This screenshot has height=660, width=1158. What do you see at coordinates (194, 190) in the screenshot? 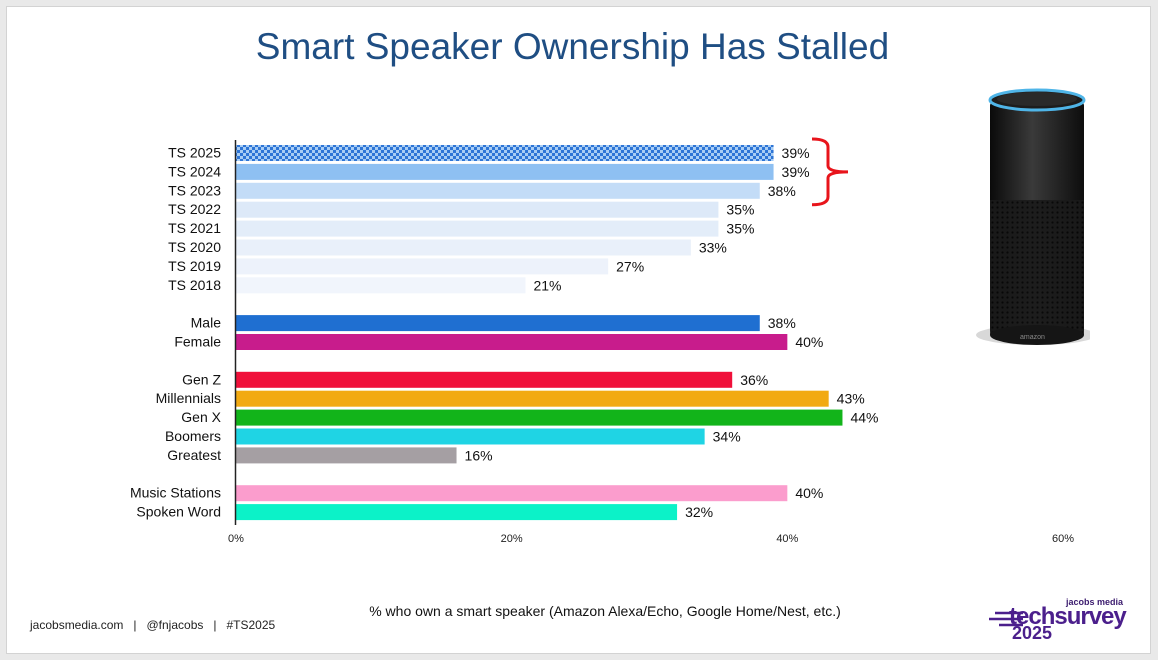
I see `category-label: TS 2023` at bounding box center [194, 190].